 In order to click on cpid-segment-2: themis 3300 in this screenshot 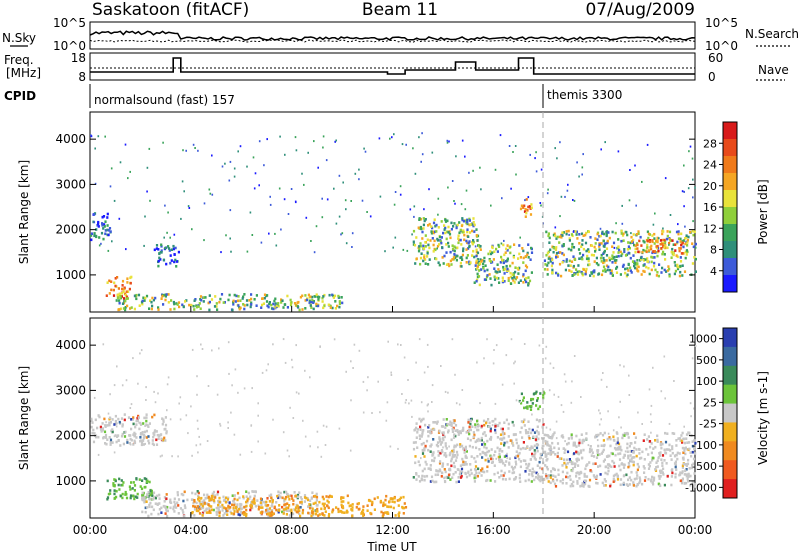, I will do `click(584, 95)`.